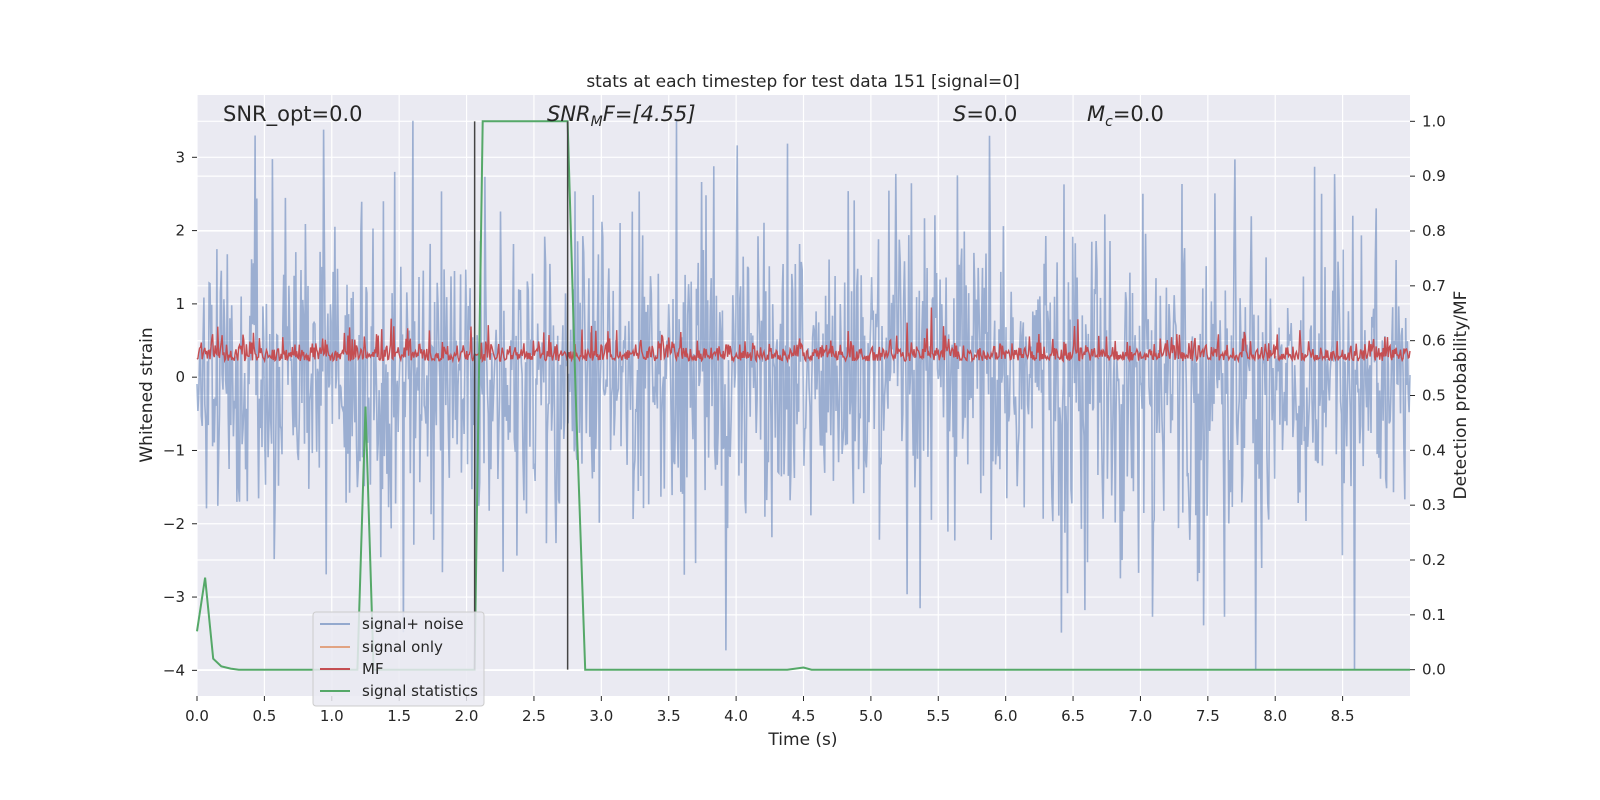 Image resolution: width=1600 pixels, height=800 pixels. Describe the element at coordinates (293, 114) in the screenshot. I see `annotation-snr-opt: SNR_opt=0.0` at that location.